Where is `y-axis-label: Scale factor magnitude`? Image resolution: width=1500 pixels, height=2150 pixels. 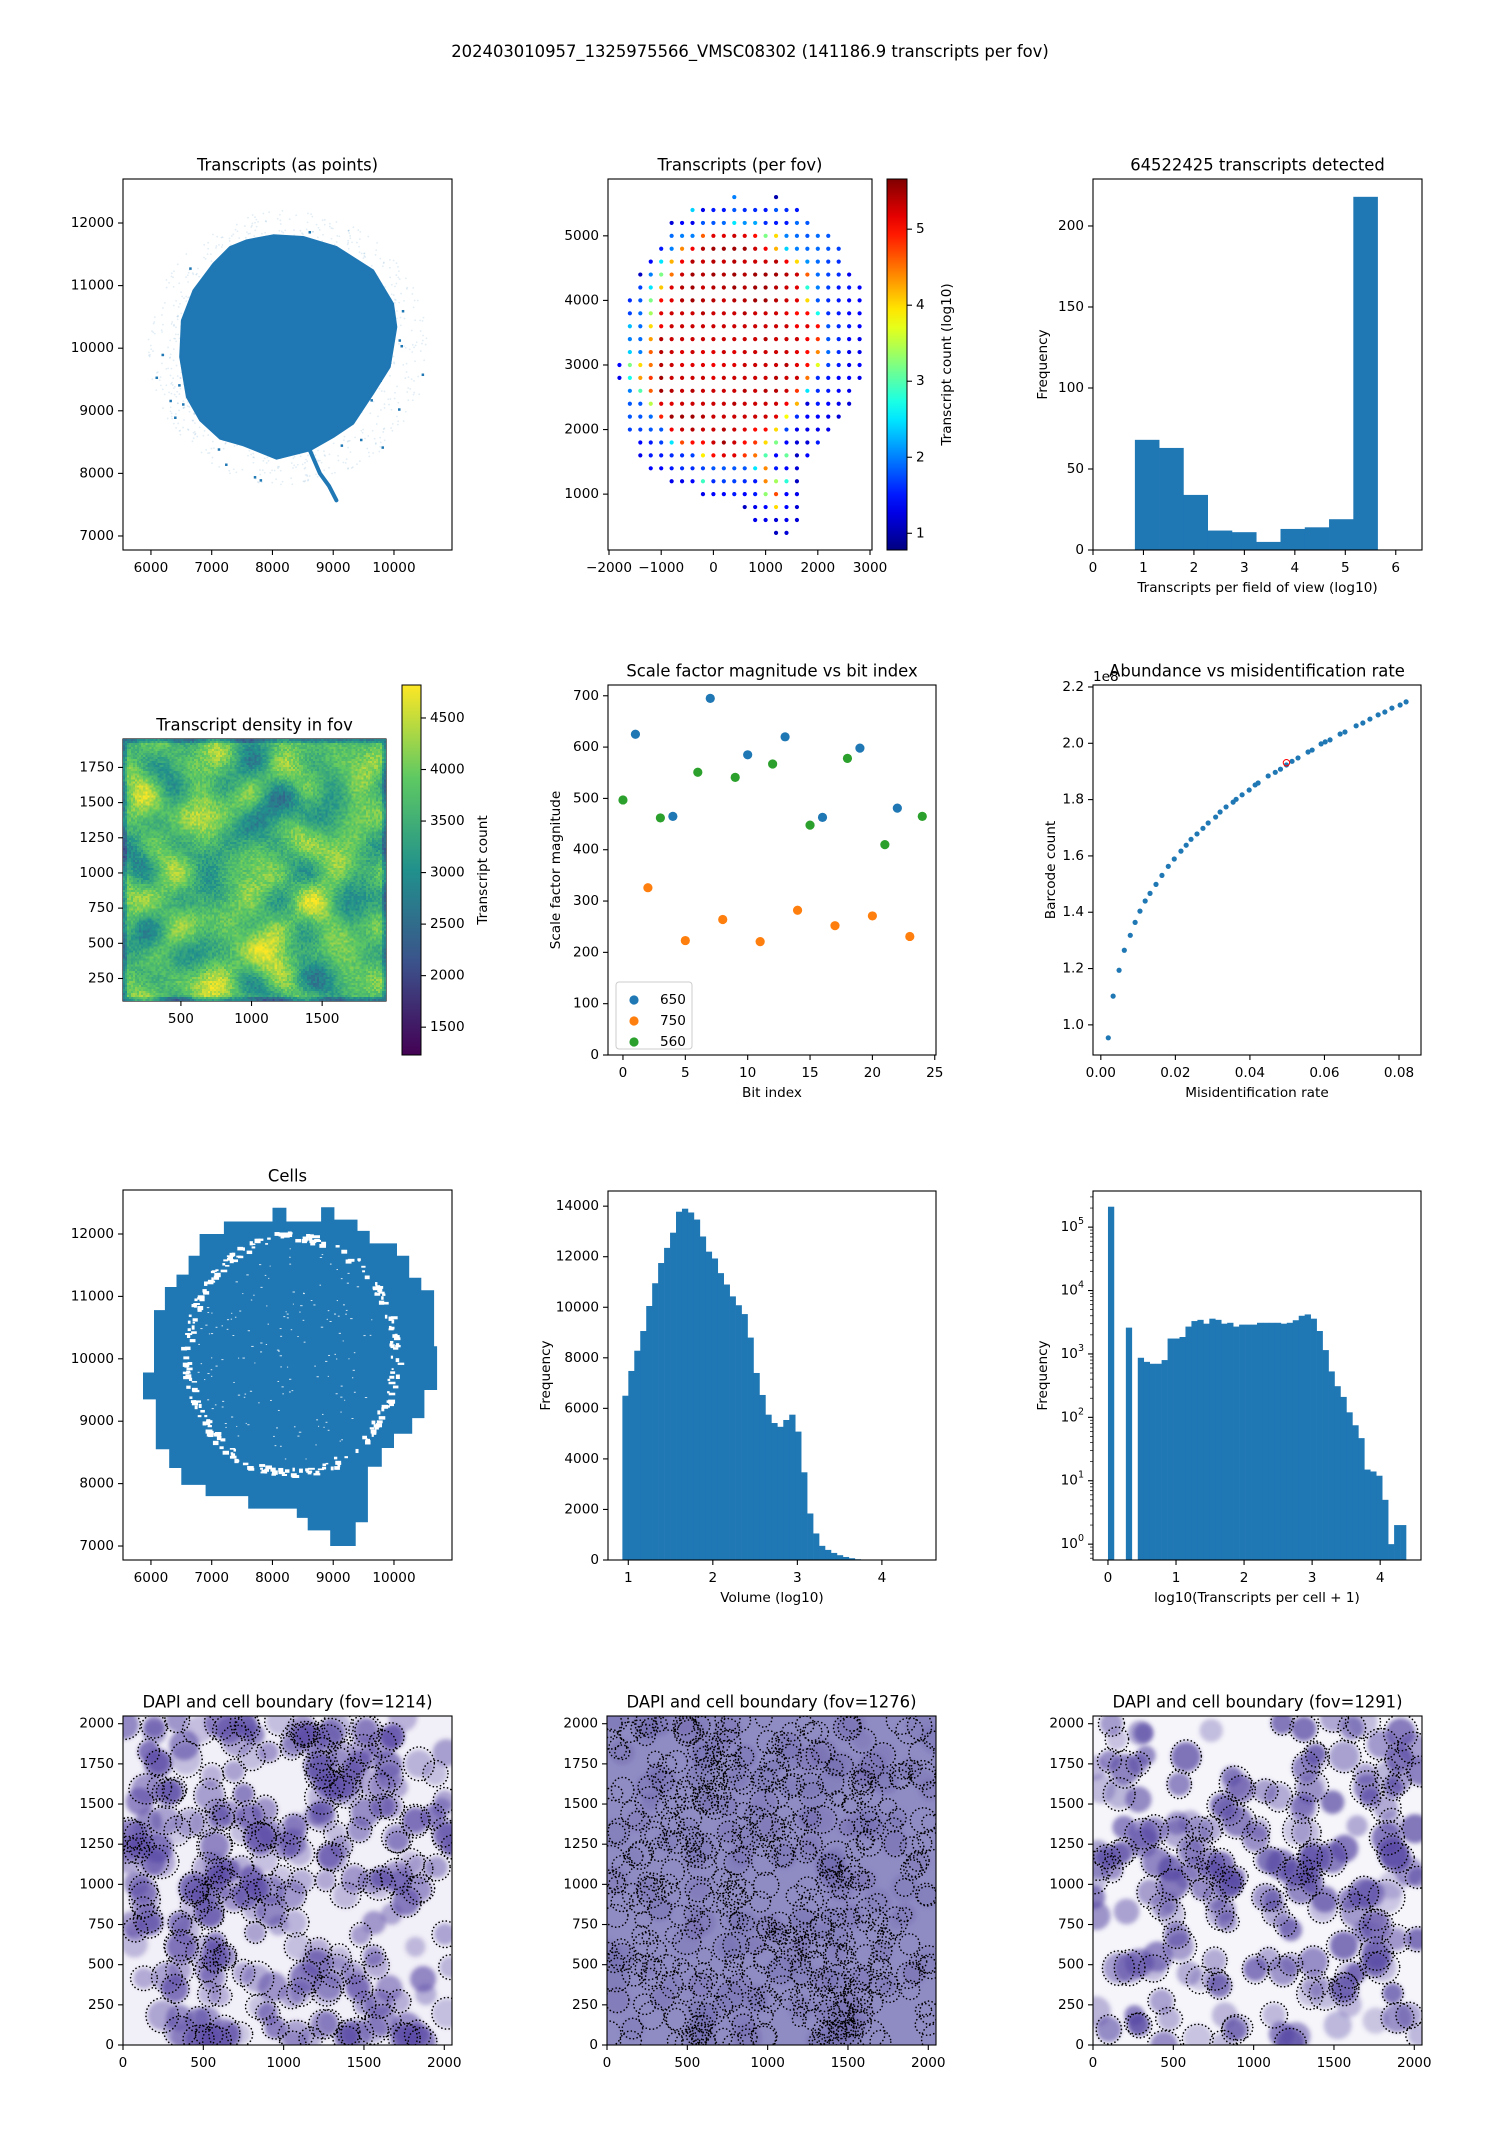
y-axis-label: Scale factor magnitude is located at coordinates (556, 870).